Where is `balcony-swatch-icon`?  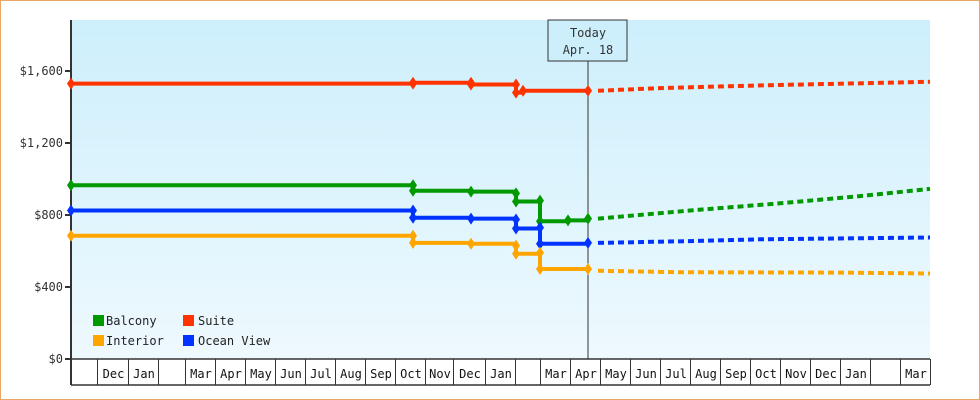 balcony-swatch-icon is located at coordinates (98, 320).